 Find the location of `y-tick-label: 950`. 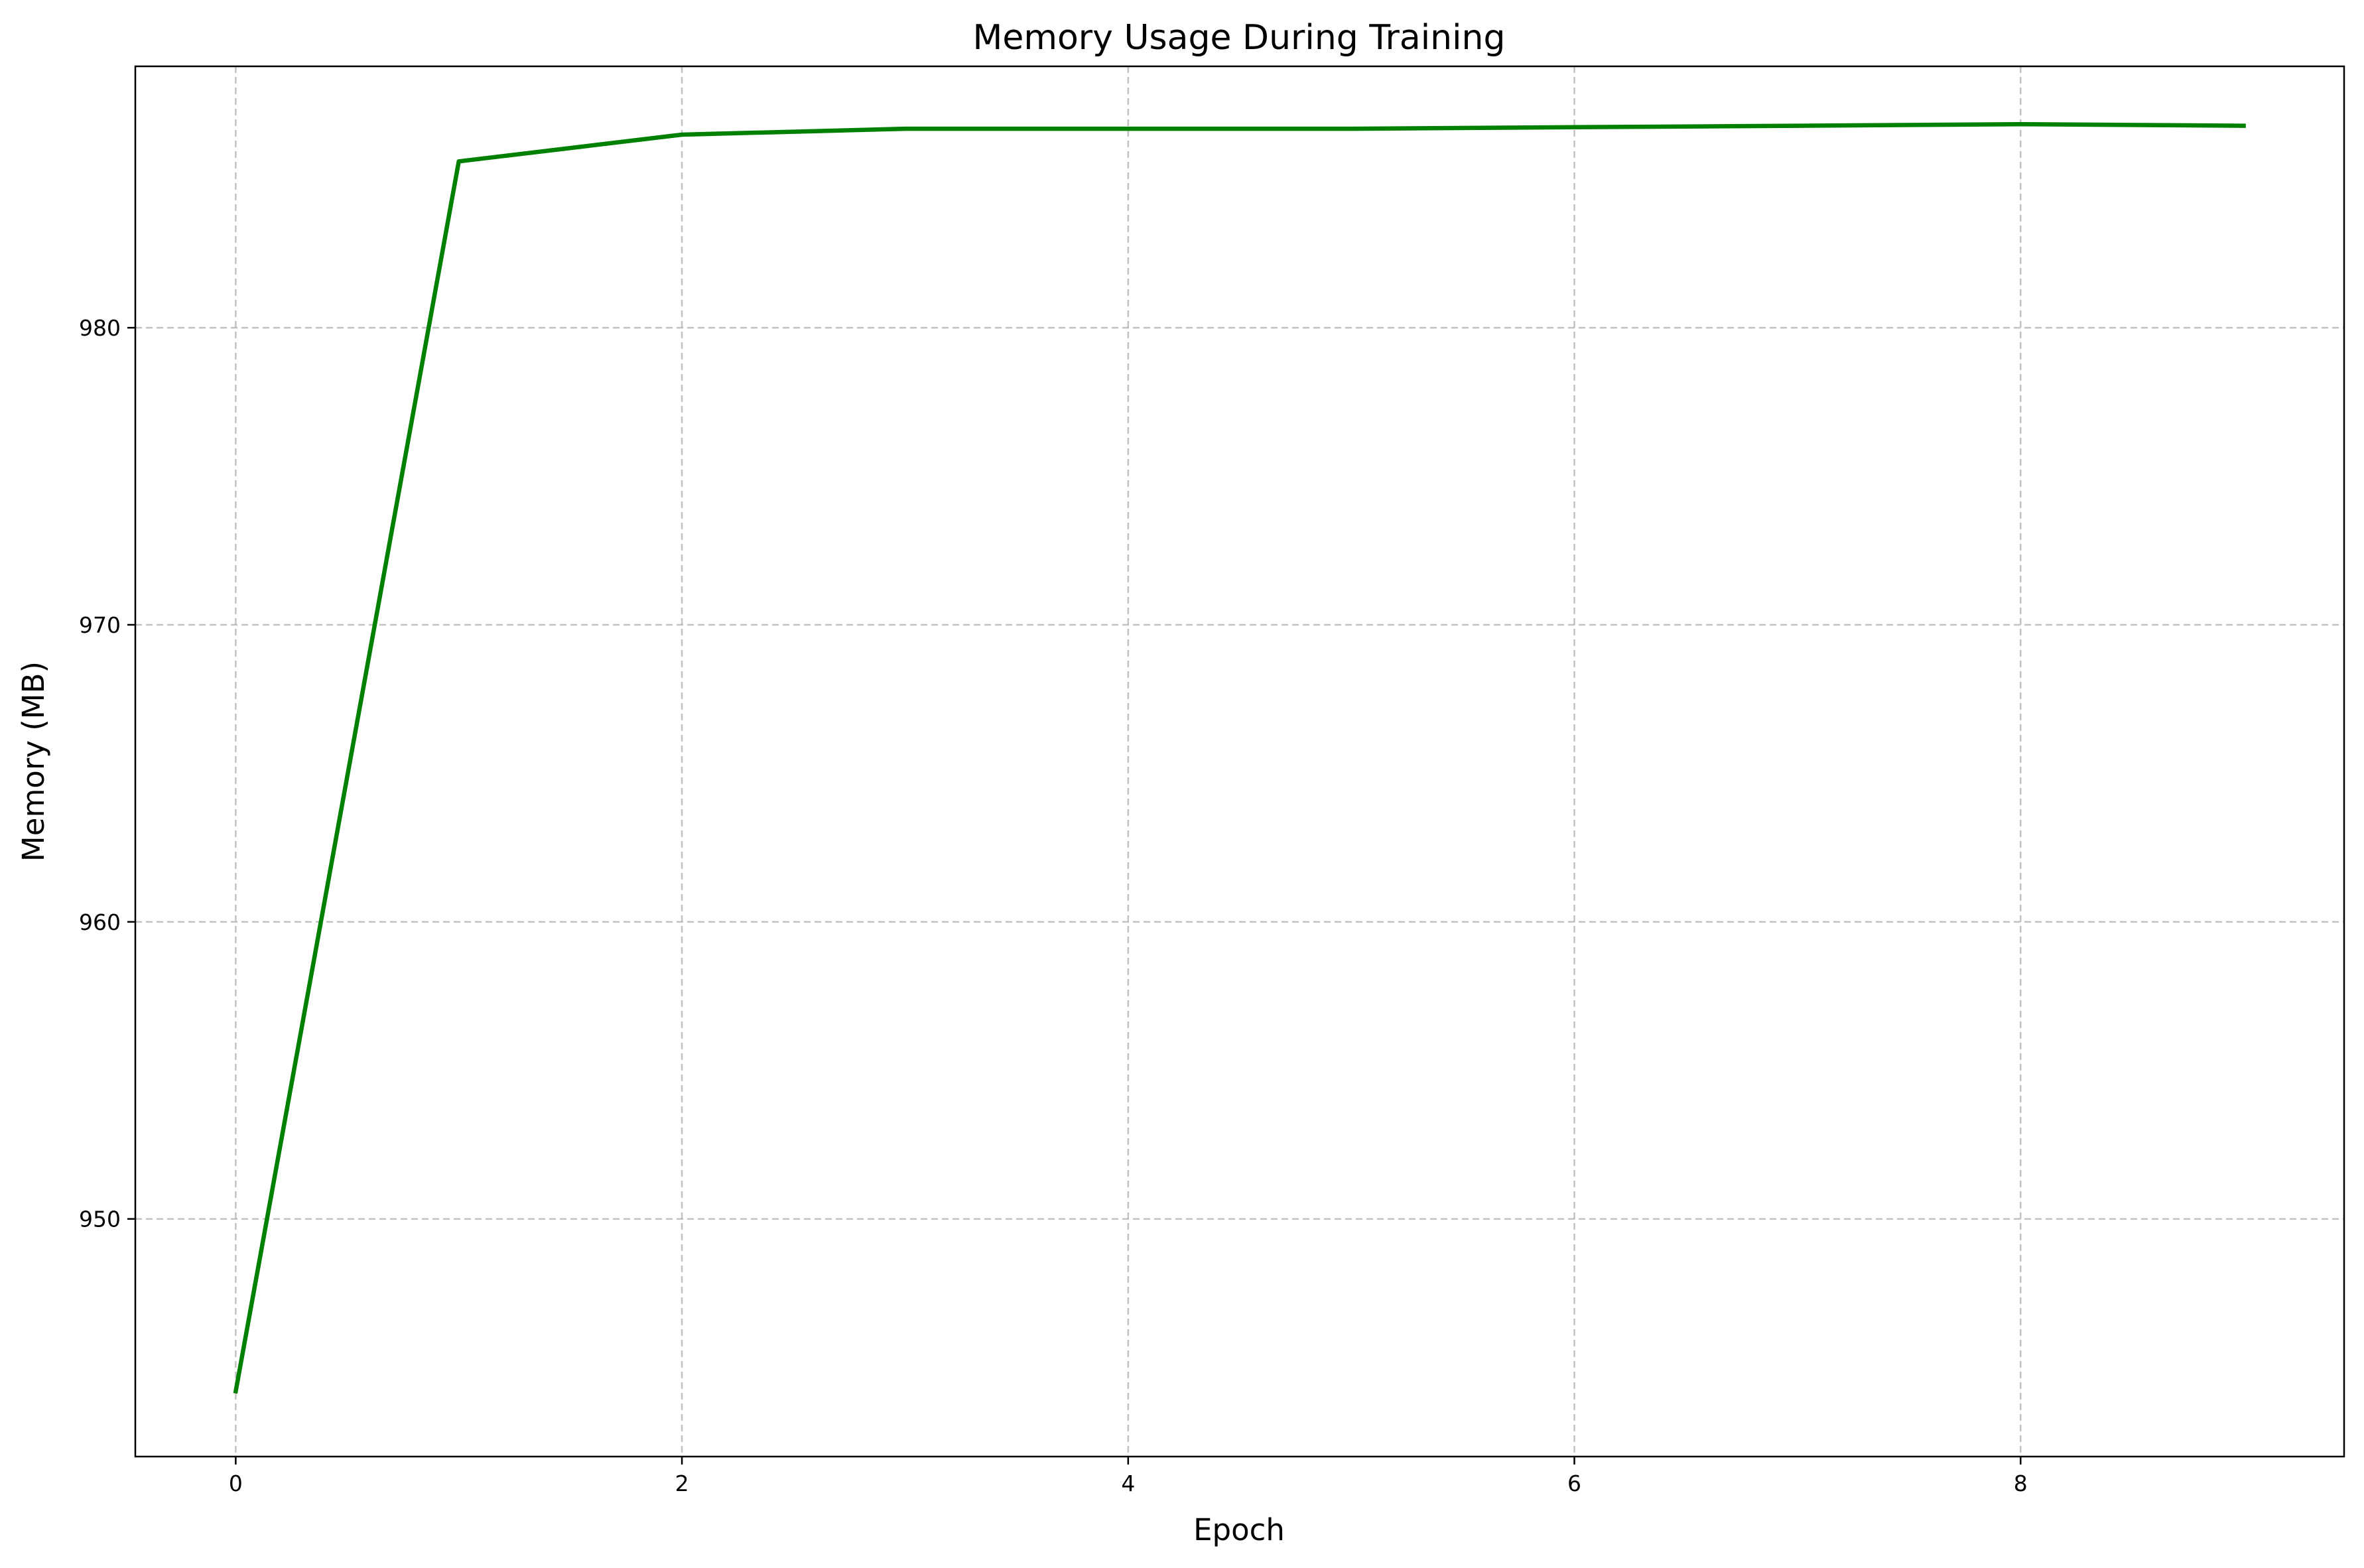

y-tick-label: 950 is located at coordinates (100, 1219).